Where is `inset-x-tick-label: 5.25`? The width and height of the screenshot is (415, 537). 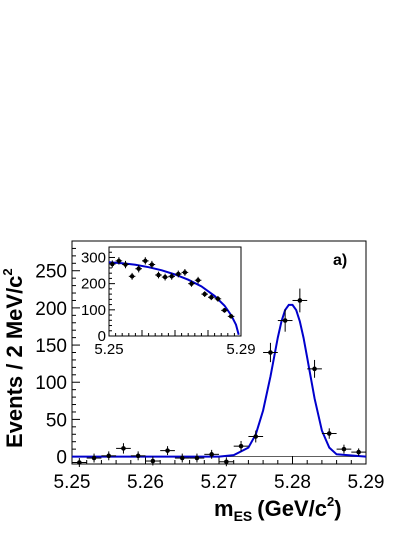
inset-x-tick-label: 5.25 is located at coordinates (108, 349).